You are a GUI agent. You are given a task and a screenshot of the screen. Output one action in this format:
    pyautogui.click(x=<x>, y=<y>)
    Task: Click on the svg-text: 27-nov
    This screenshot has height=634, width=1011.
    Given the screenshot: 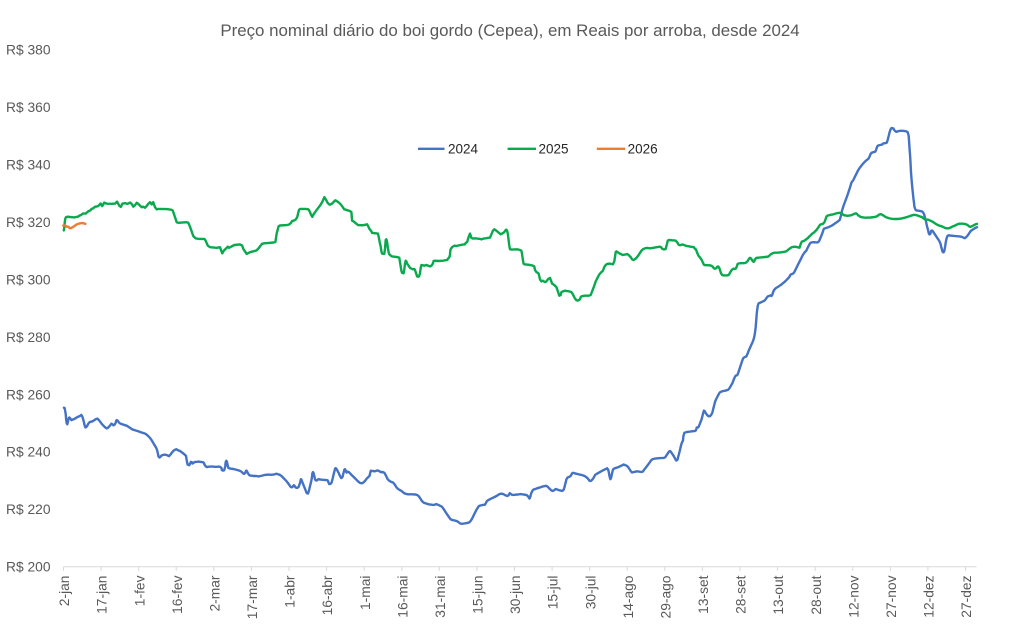 What is the action you would take?
    pyautogui.click(x=891, y=596)
    